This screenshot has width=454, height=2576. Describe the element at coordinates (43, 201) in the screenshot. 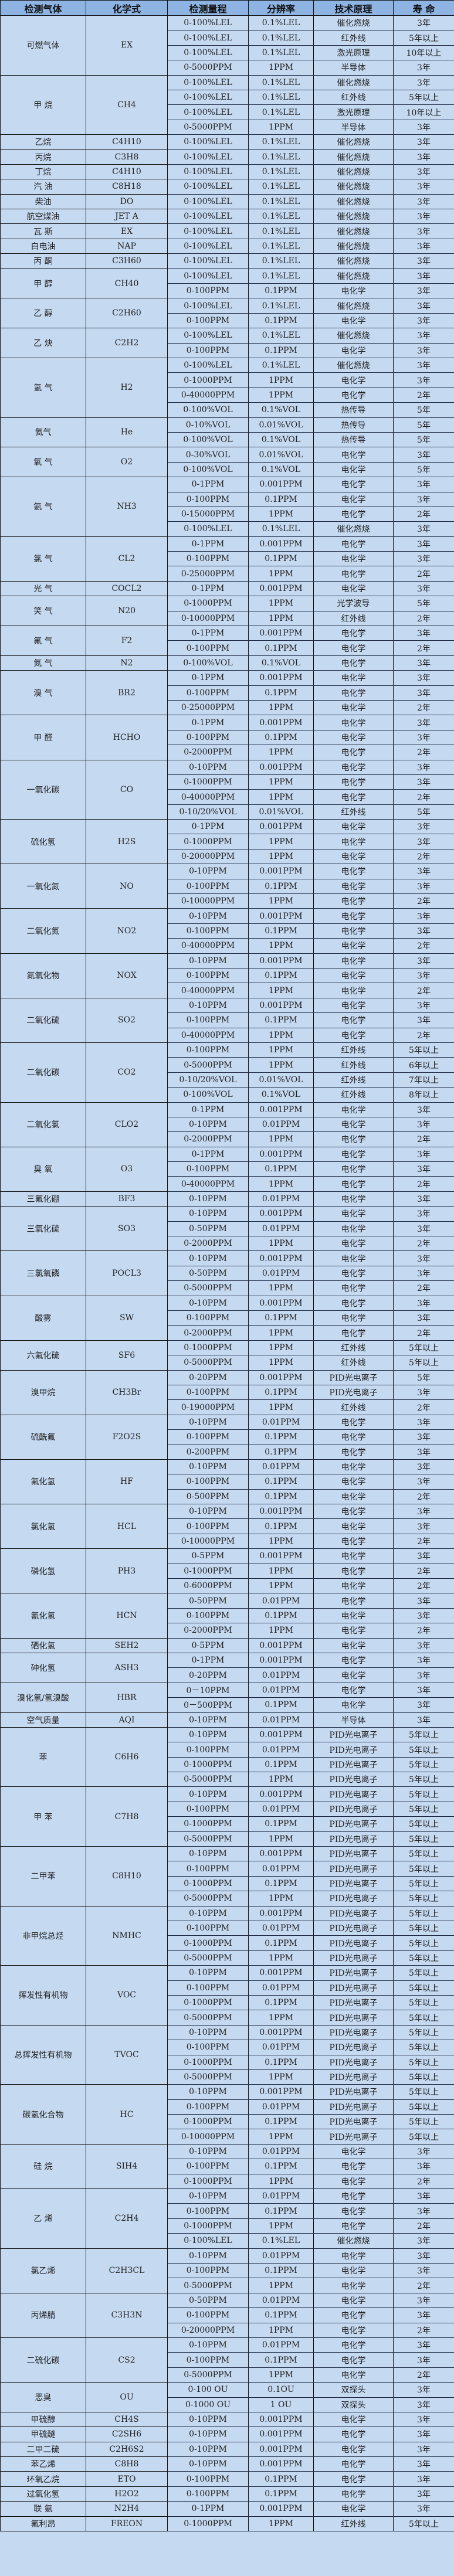

I see `gas-name-cell: 柴油` at that location.